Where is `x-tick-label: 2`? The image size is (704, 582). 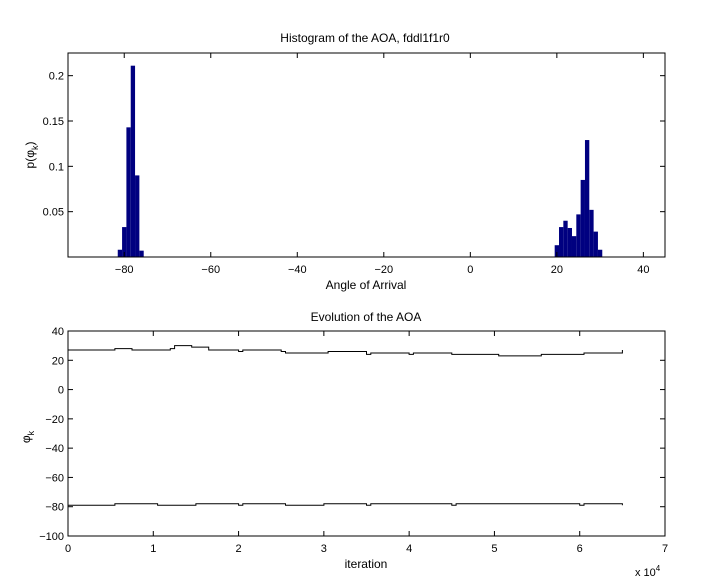
x-tick-label: 2 is located at coordinates (239, 549).